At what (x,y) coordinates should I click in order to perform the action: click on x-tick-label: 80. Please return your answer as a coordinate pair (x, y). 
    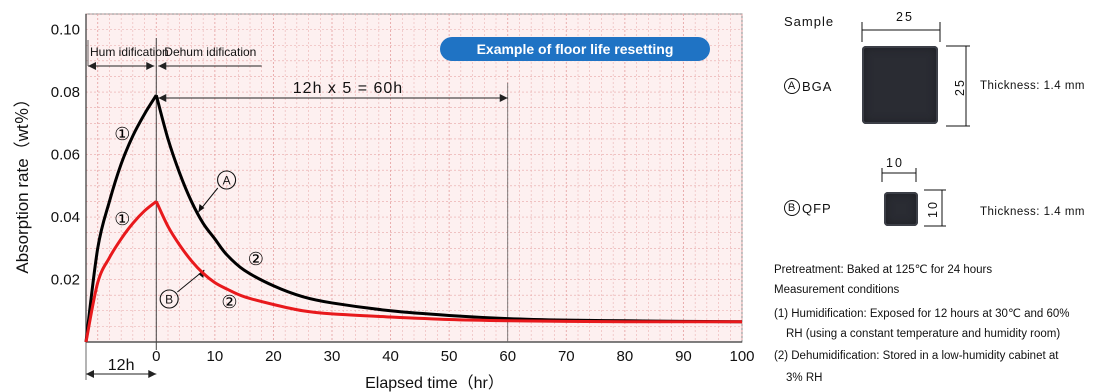
    Looking at the image, I should click on (625, 356).